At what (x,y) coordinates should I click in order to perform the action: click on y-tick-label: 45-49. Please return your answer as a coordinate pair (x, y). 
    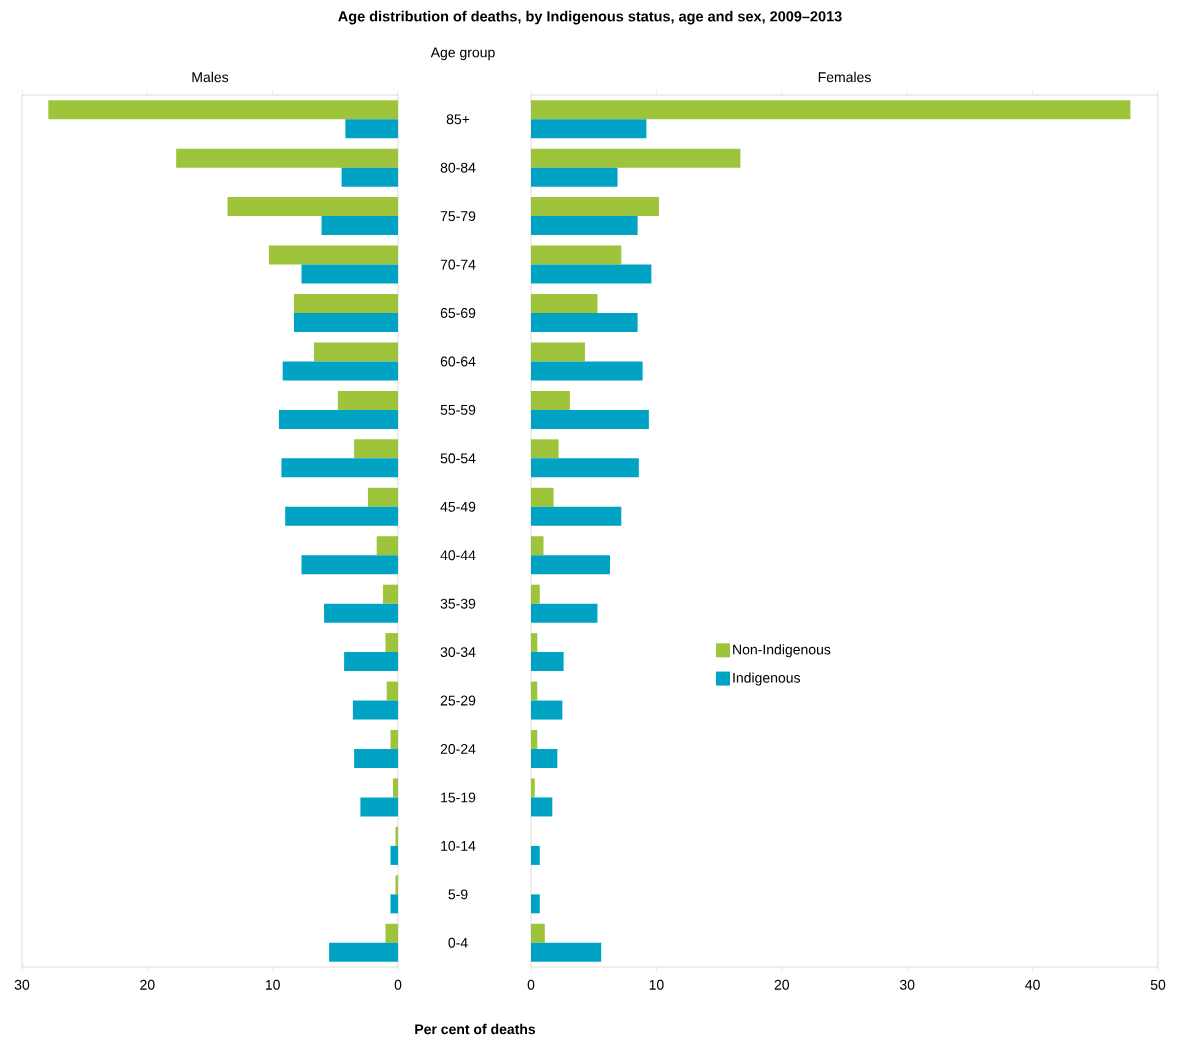
    Looking at the image, I should click on (458, 506).